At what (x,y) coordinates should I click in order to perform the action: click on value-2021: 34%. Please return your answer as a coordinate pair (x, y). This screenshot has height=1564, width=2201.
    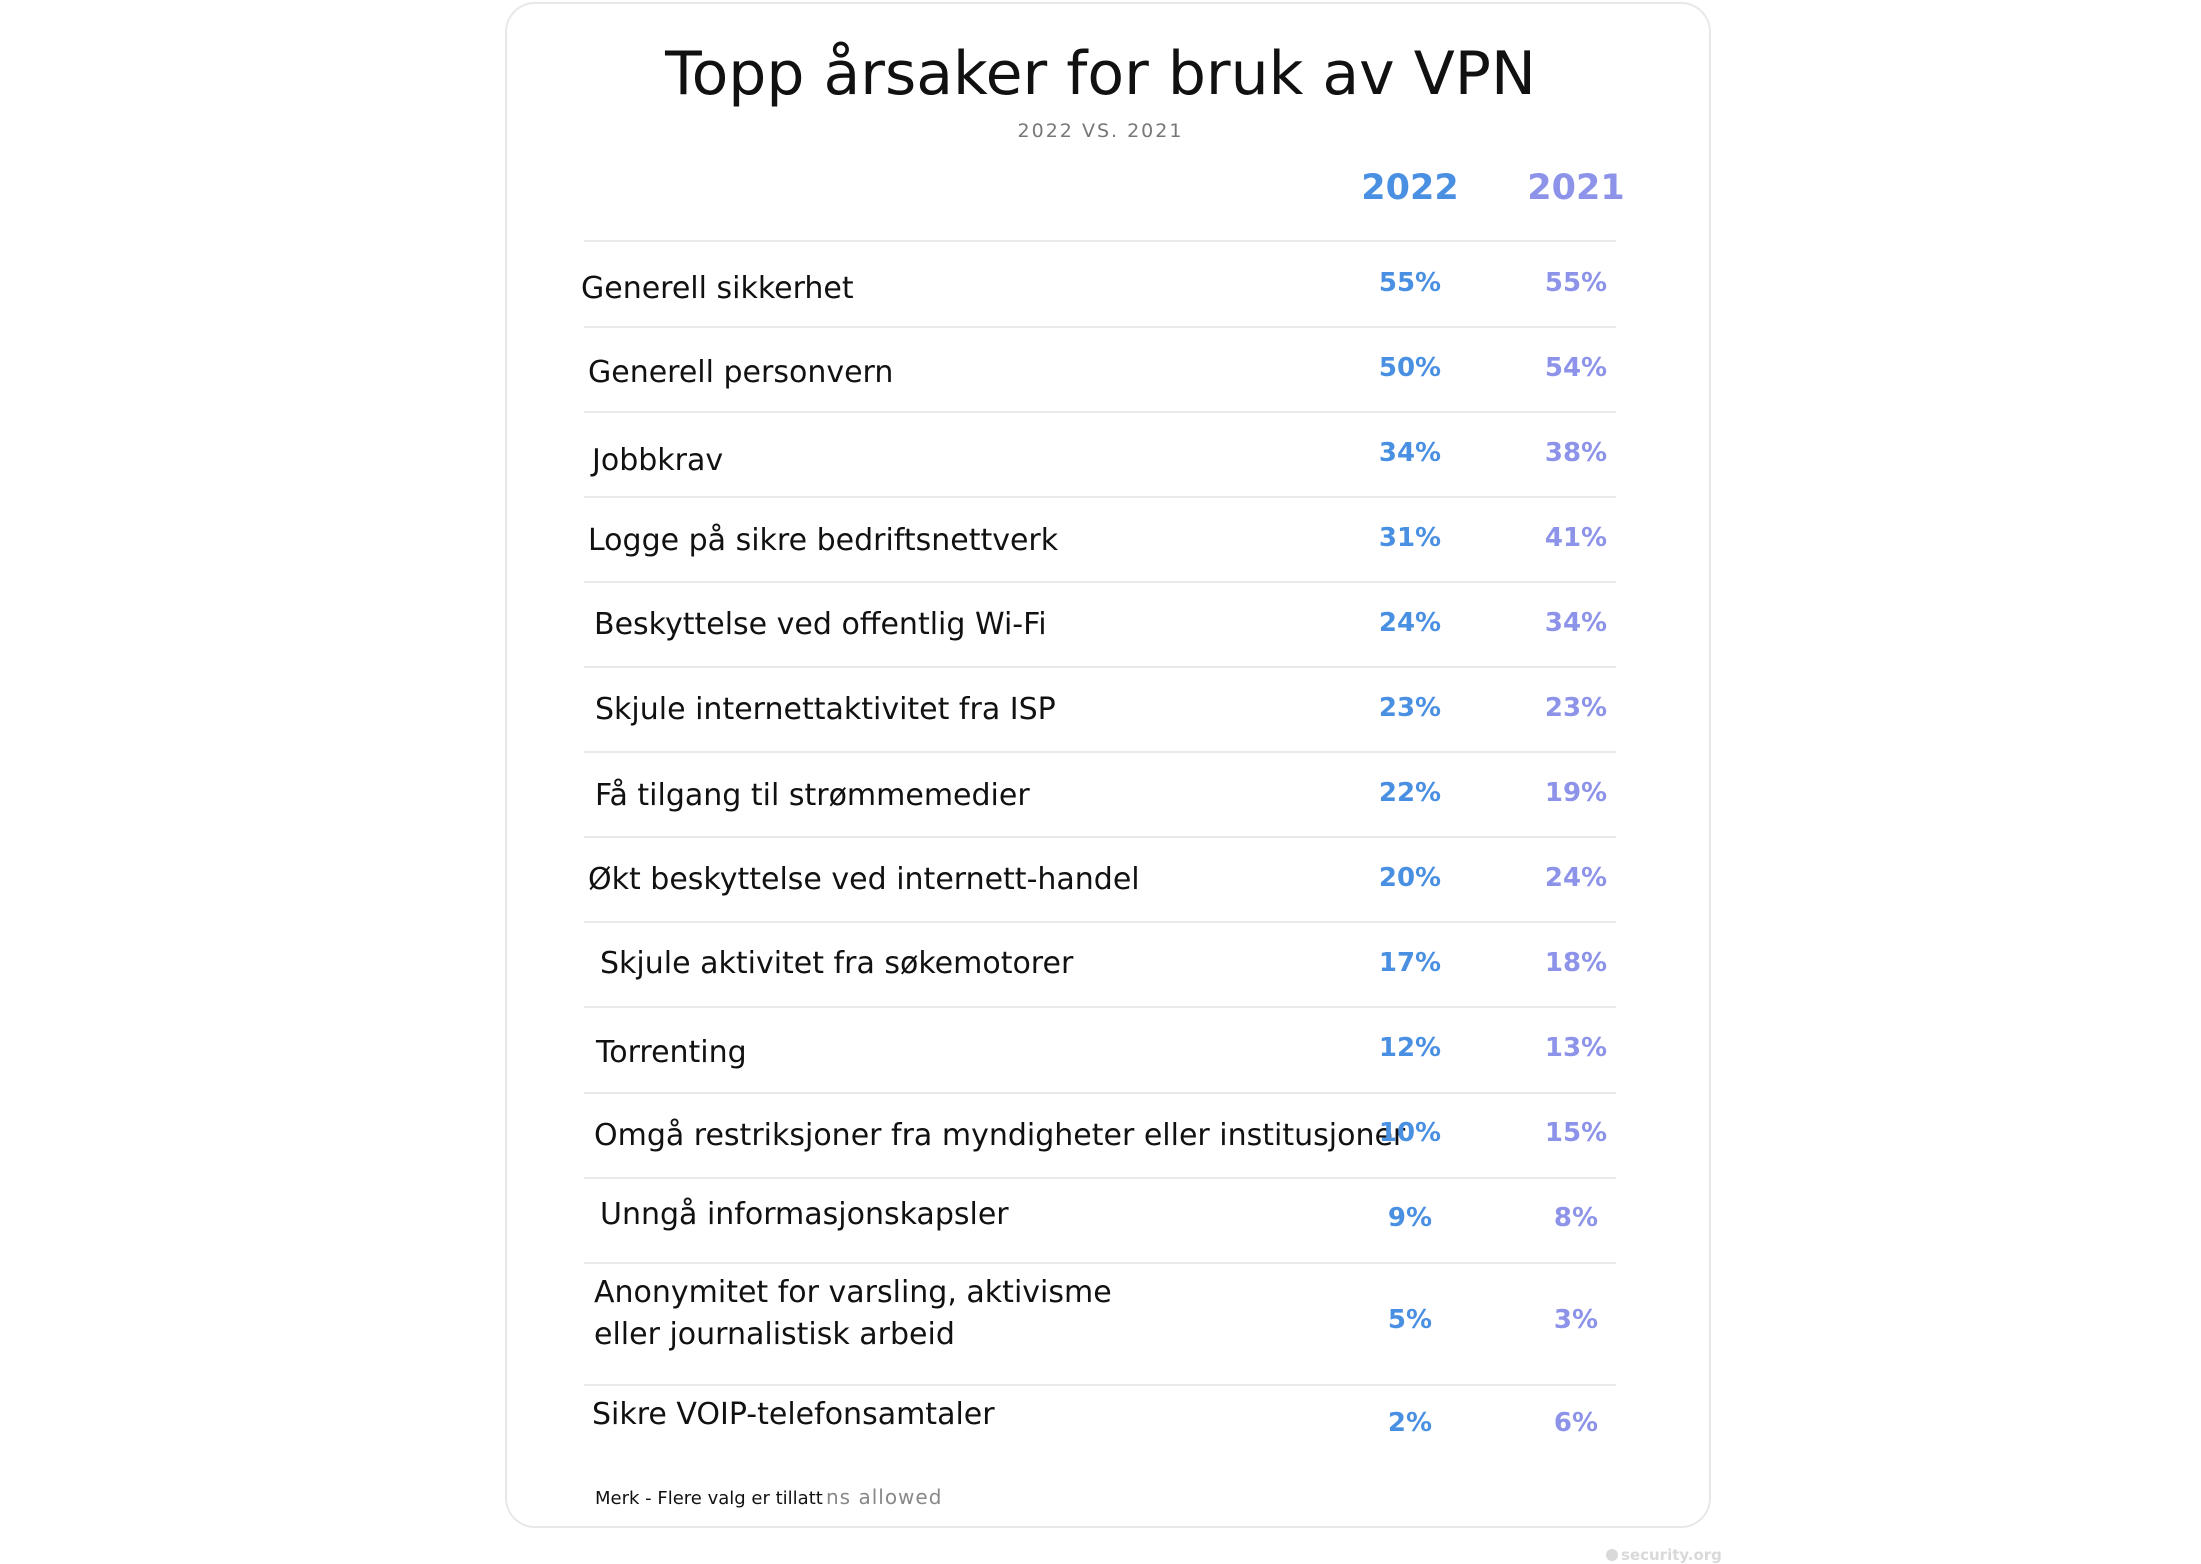
    Looking at the image, I should click on (1576, 623).